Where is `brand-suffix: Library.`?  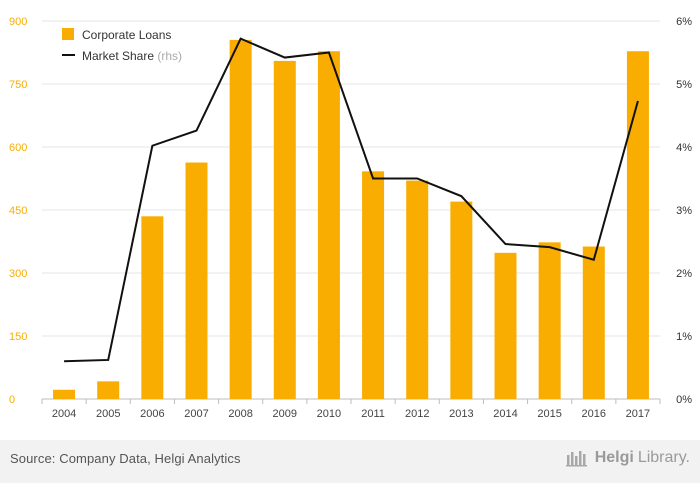 brand-suffix: Library. is located at coordinates (663, 457).